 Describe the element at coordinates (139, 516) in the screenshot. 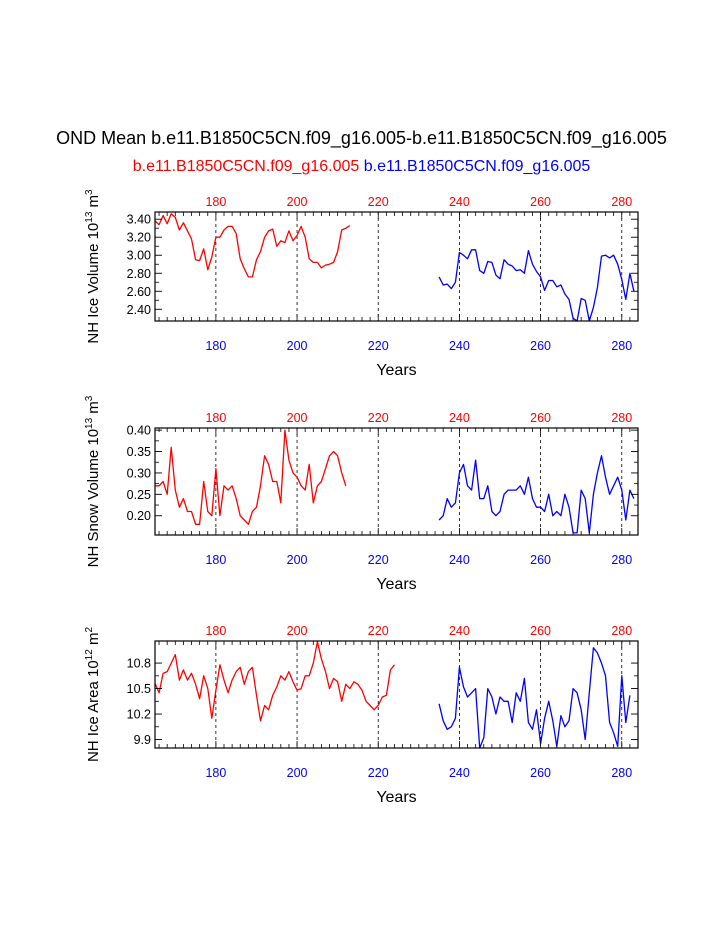

I see `y-tick-label: 0.20` at that location.